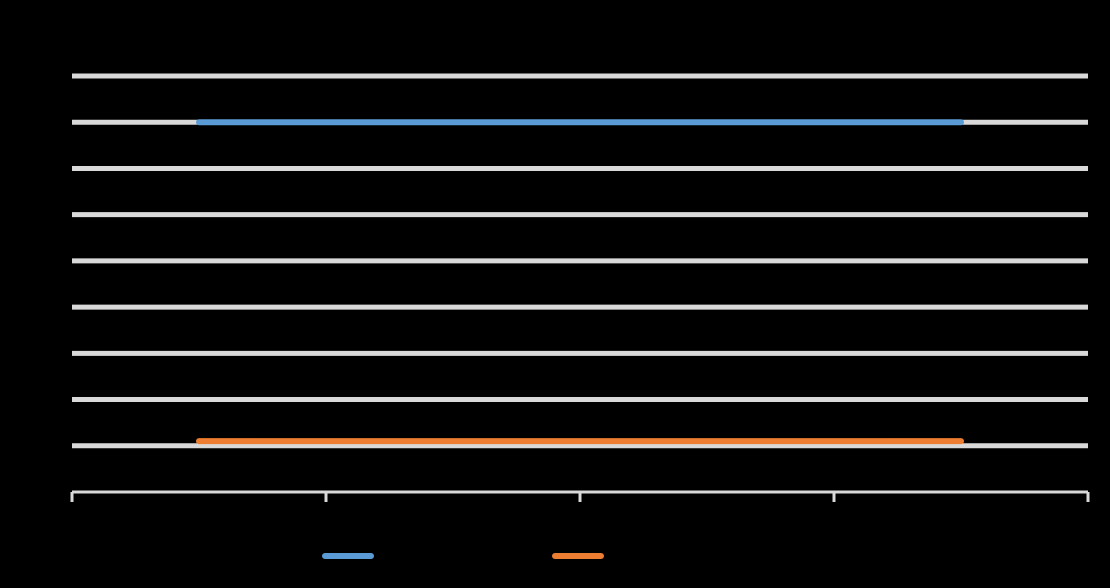 This screenshot has height=588, width=1110. What do you see at coordinates (580, 496) in the screenshot?
I see `x-axis` at bounding box center [580, 496].